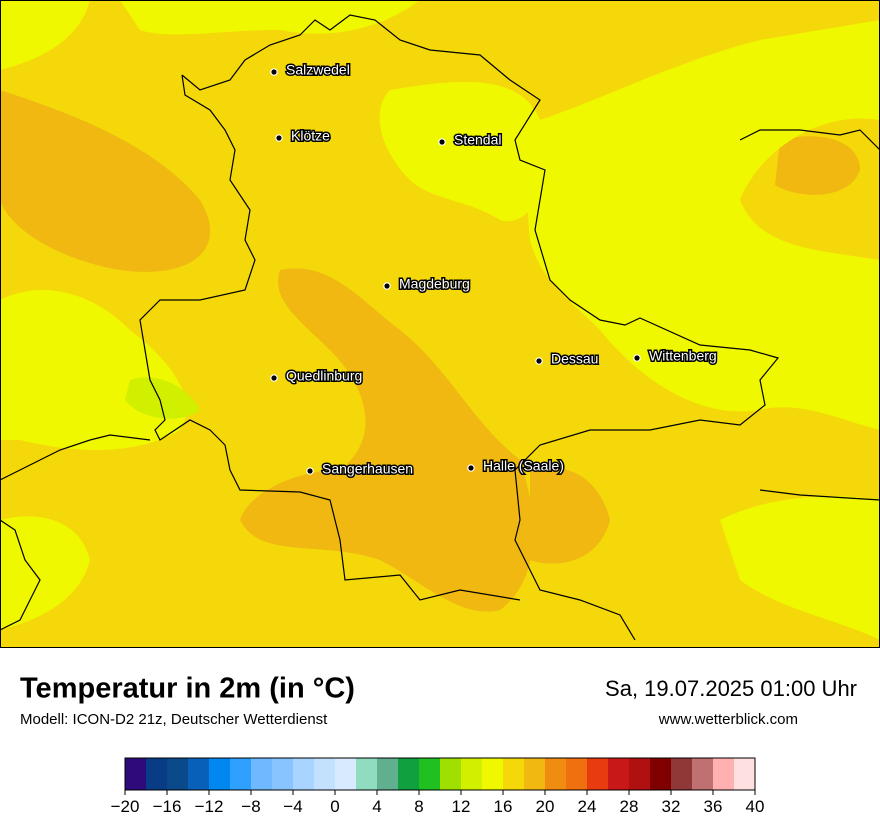 Image resolution: width=880 pixels, height=830 pixels. Describe the element at coordinates (523, 466) in the screenshot. I see `city-label: Halle (Saale)` at that location.